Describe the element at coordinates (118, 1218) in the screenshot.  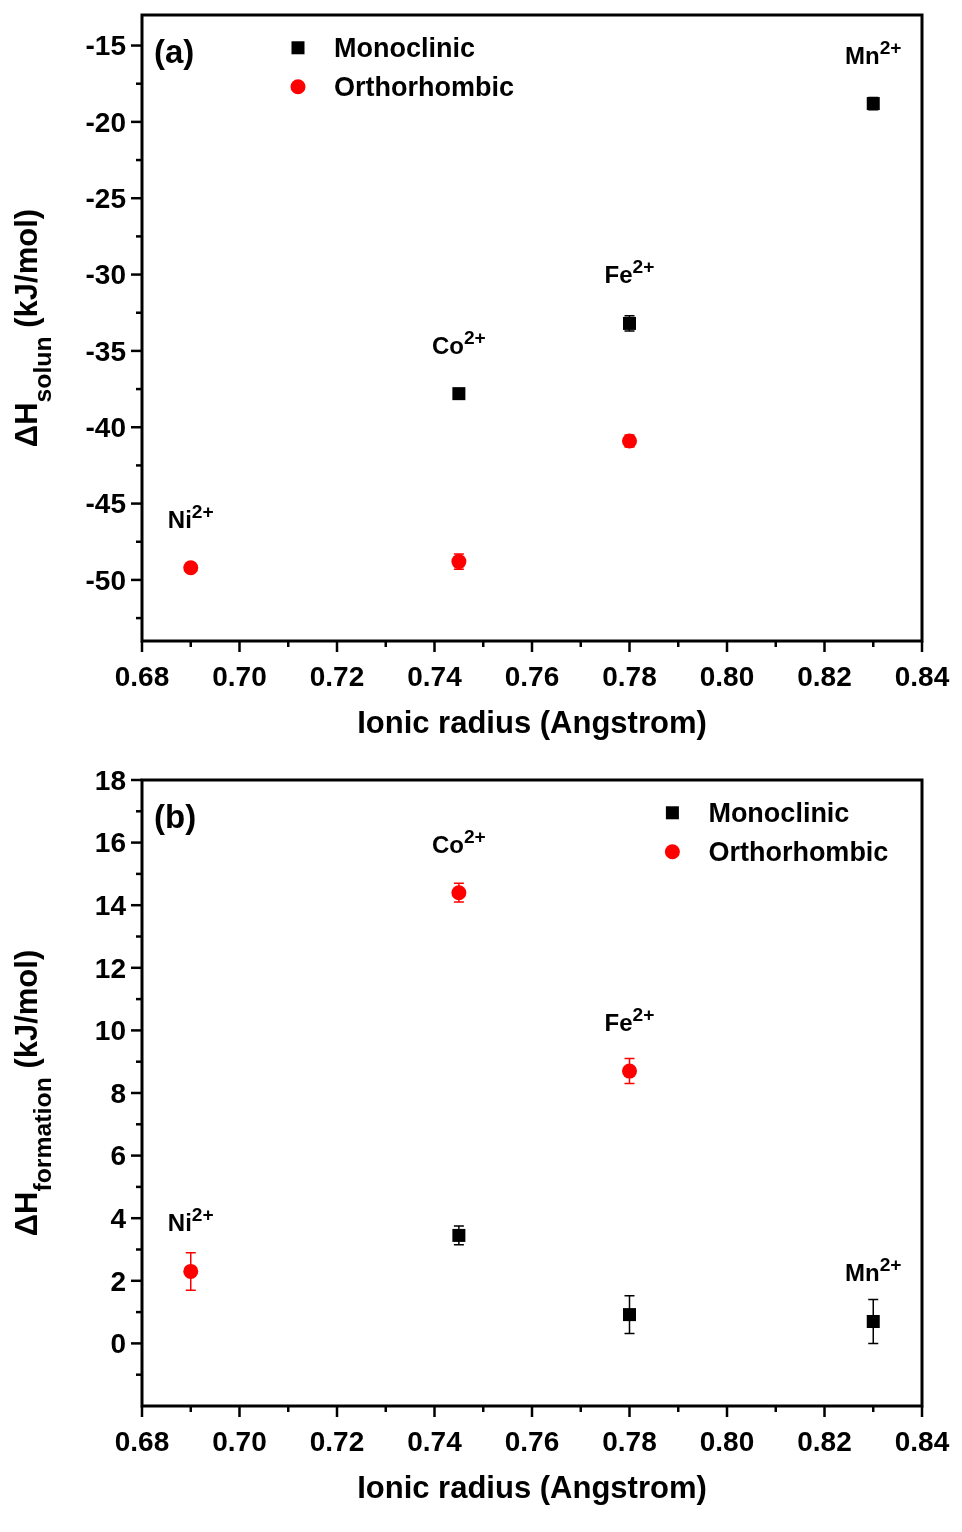
I see `y-tick-label: 4` at that location.